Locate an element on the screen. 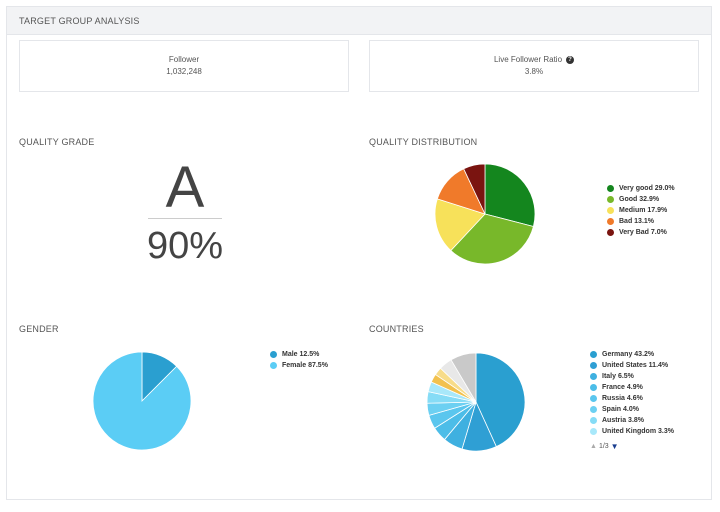  pager-label: 1/3 is located at coordinates (603, 446).